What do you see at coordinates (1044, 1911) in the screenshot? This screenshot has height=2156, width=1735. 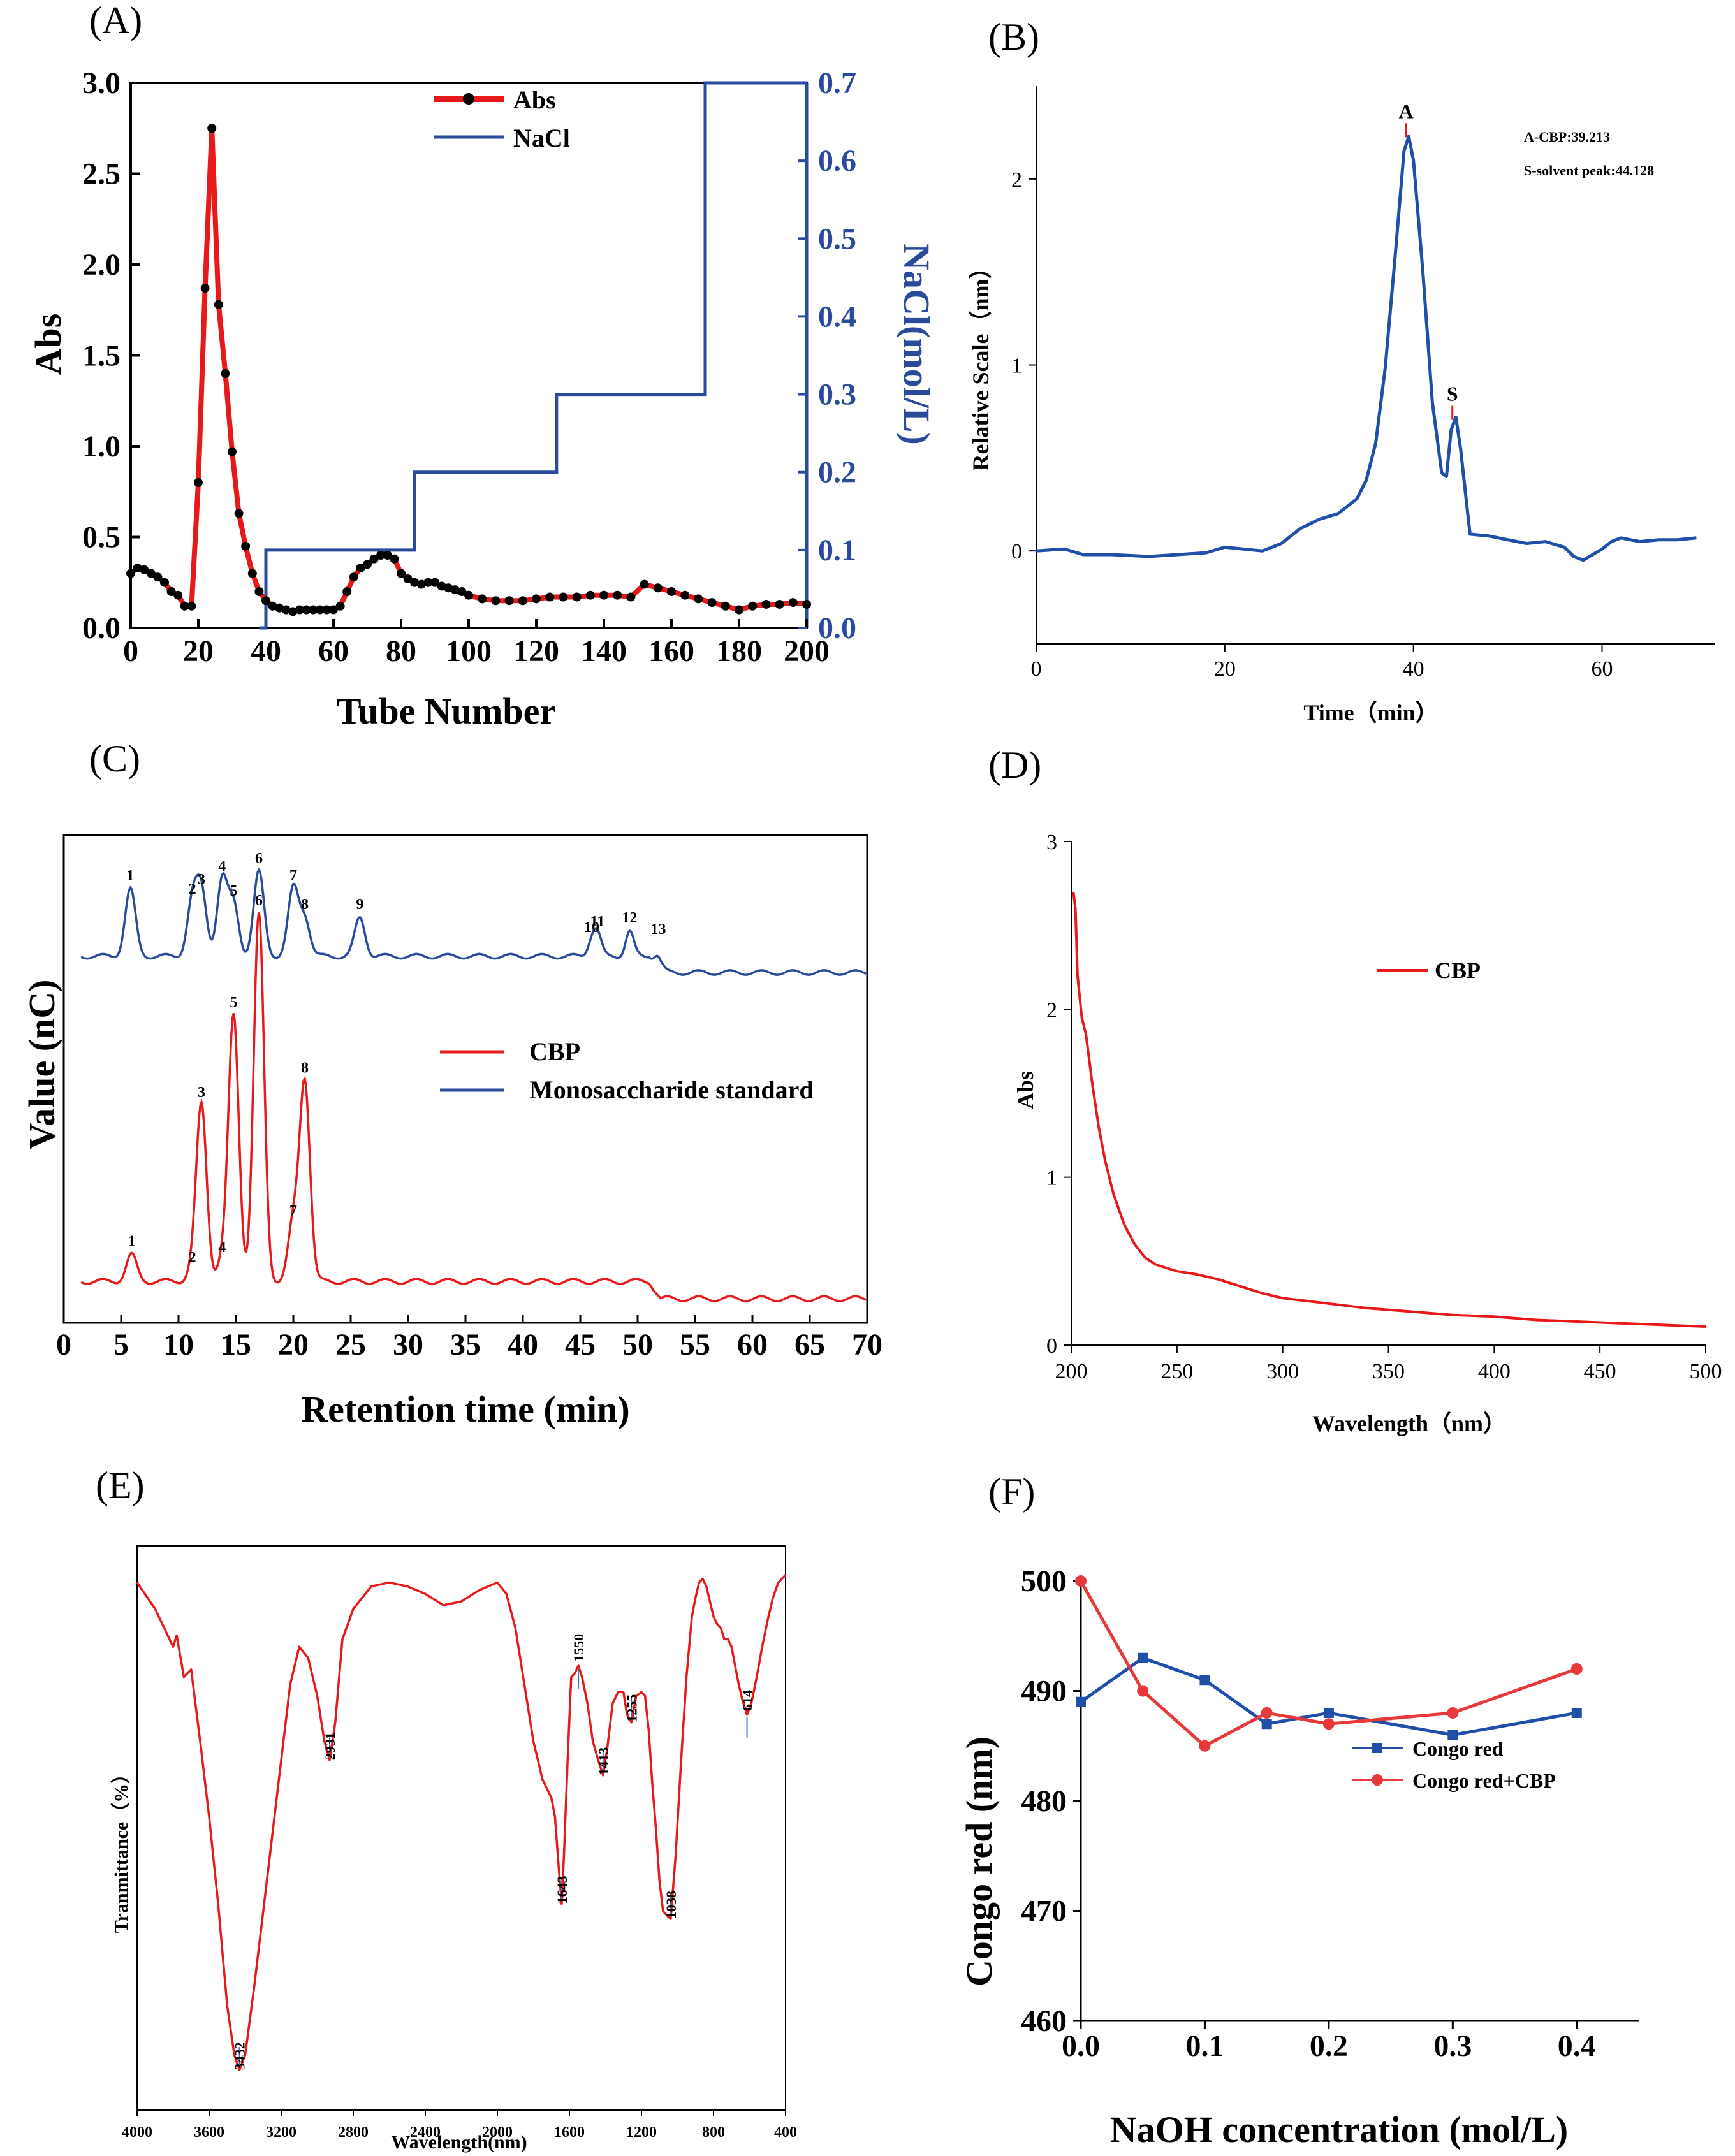 I see `y-tick-label-f: 470` at bounding box center [1044, 1911].